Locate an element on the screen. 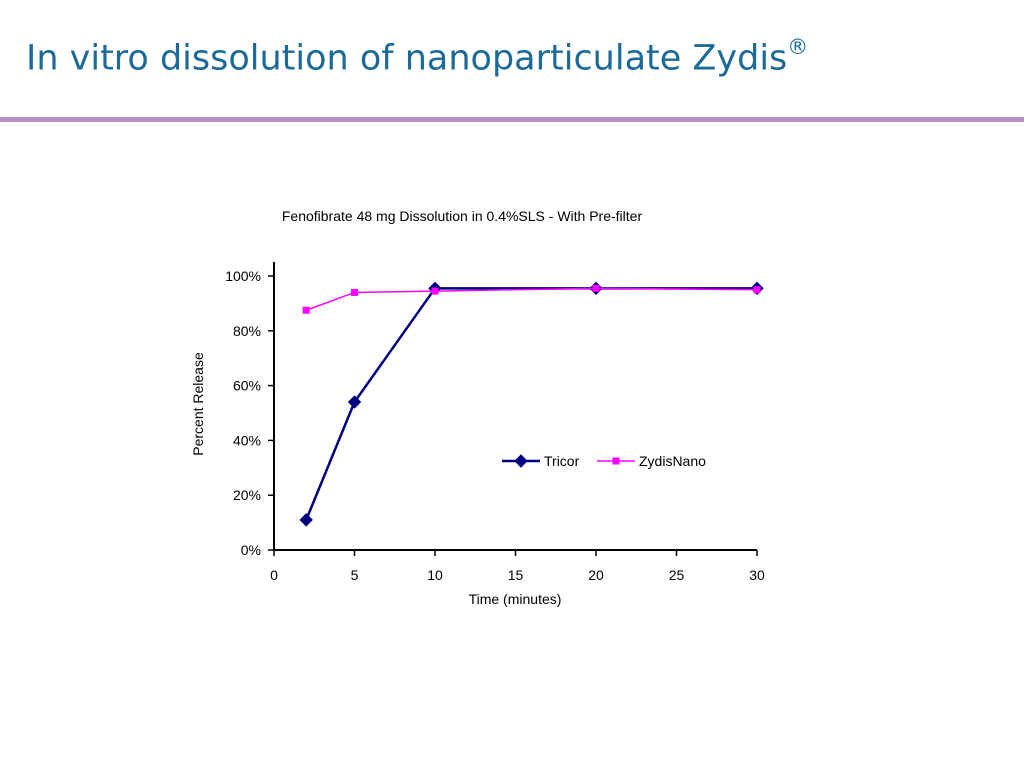 The image size is (1024, 768). series-layer is located at coordinates (531, 404).